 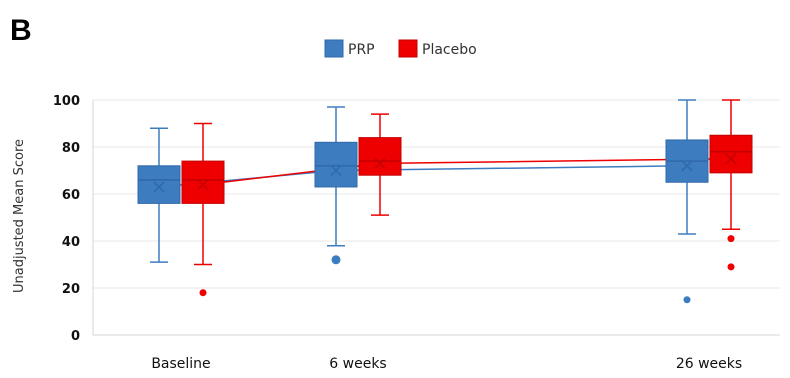 What do you see at coordinates (19, 216) in the screenshot?
I see `y-axis-title: Unadjusted Mean Score` at bounding box center [19, 216].